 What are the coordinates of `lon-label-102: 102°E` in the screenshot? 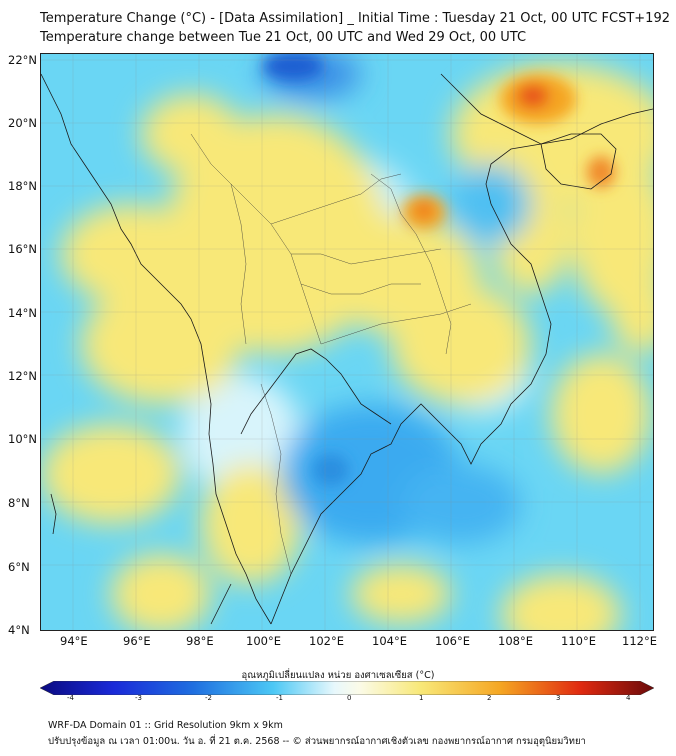 It's located at (326, 641).